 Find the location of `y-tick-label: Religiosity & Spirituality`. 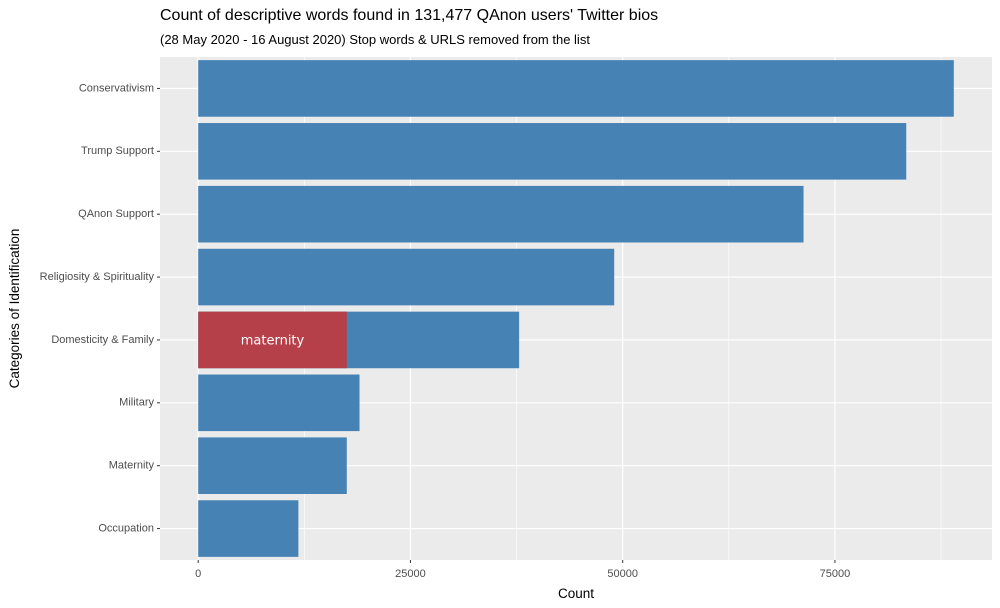

y-tick-label: Religiosity & Spirituality is located at coordinates (97, 277).